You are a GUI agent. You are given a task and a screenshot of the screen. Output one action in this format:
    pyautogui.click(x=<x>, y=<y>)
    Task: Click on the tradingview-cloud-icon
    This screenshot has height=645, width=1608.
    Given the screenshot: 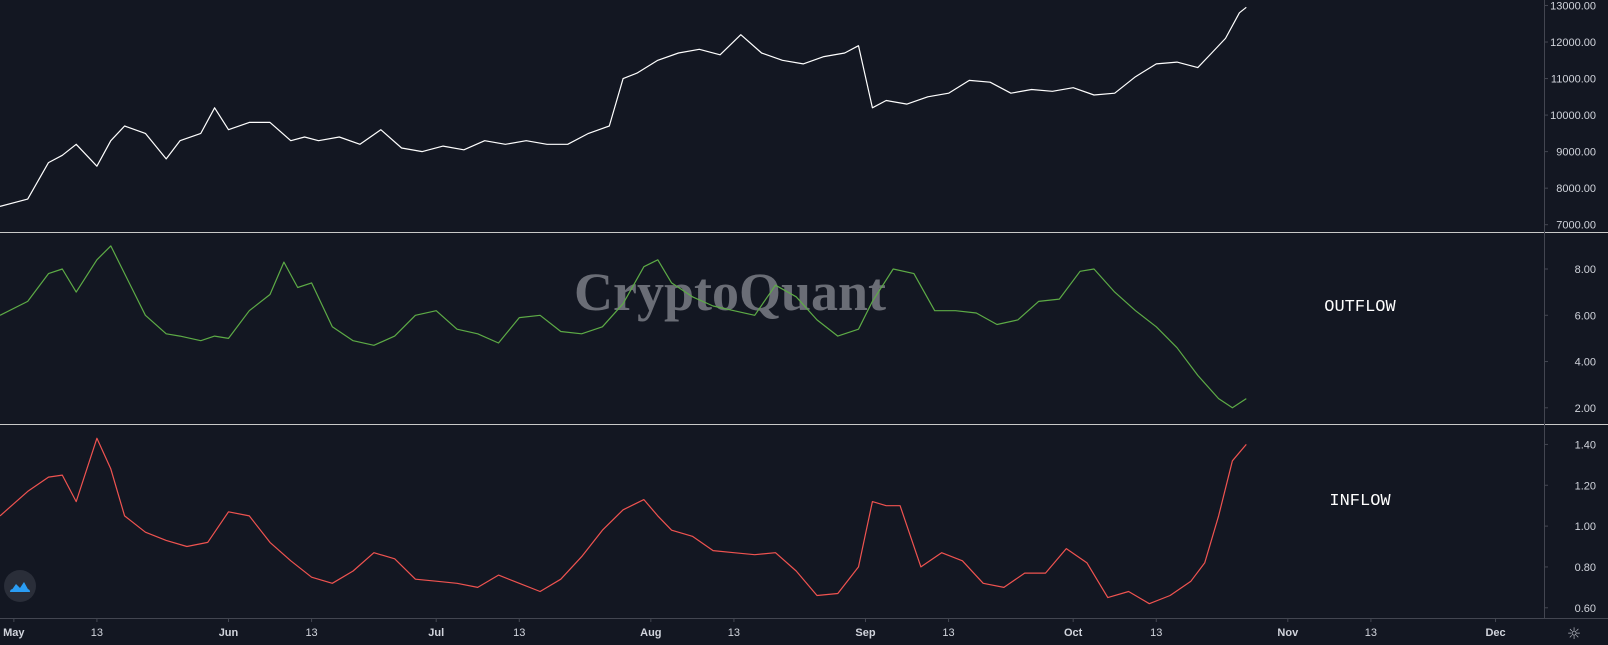 What is the action you would take?
    pyautogui.click(x=20, y=587)
    